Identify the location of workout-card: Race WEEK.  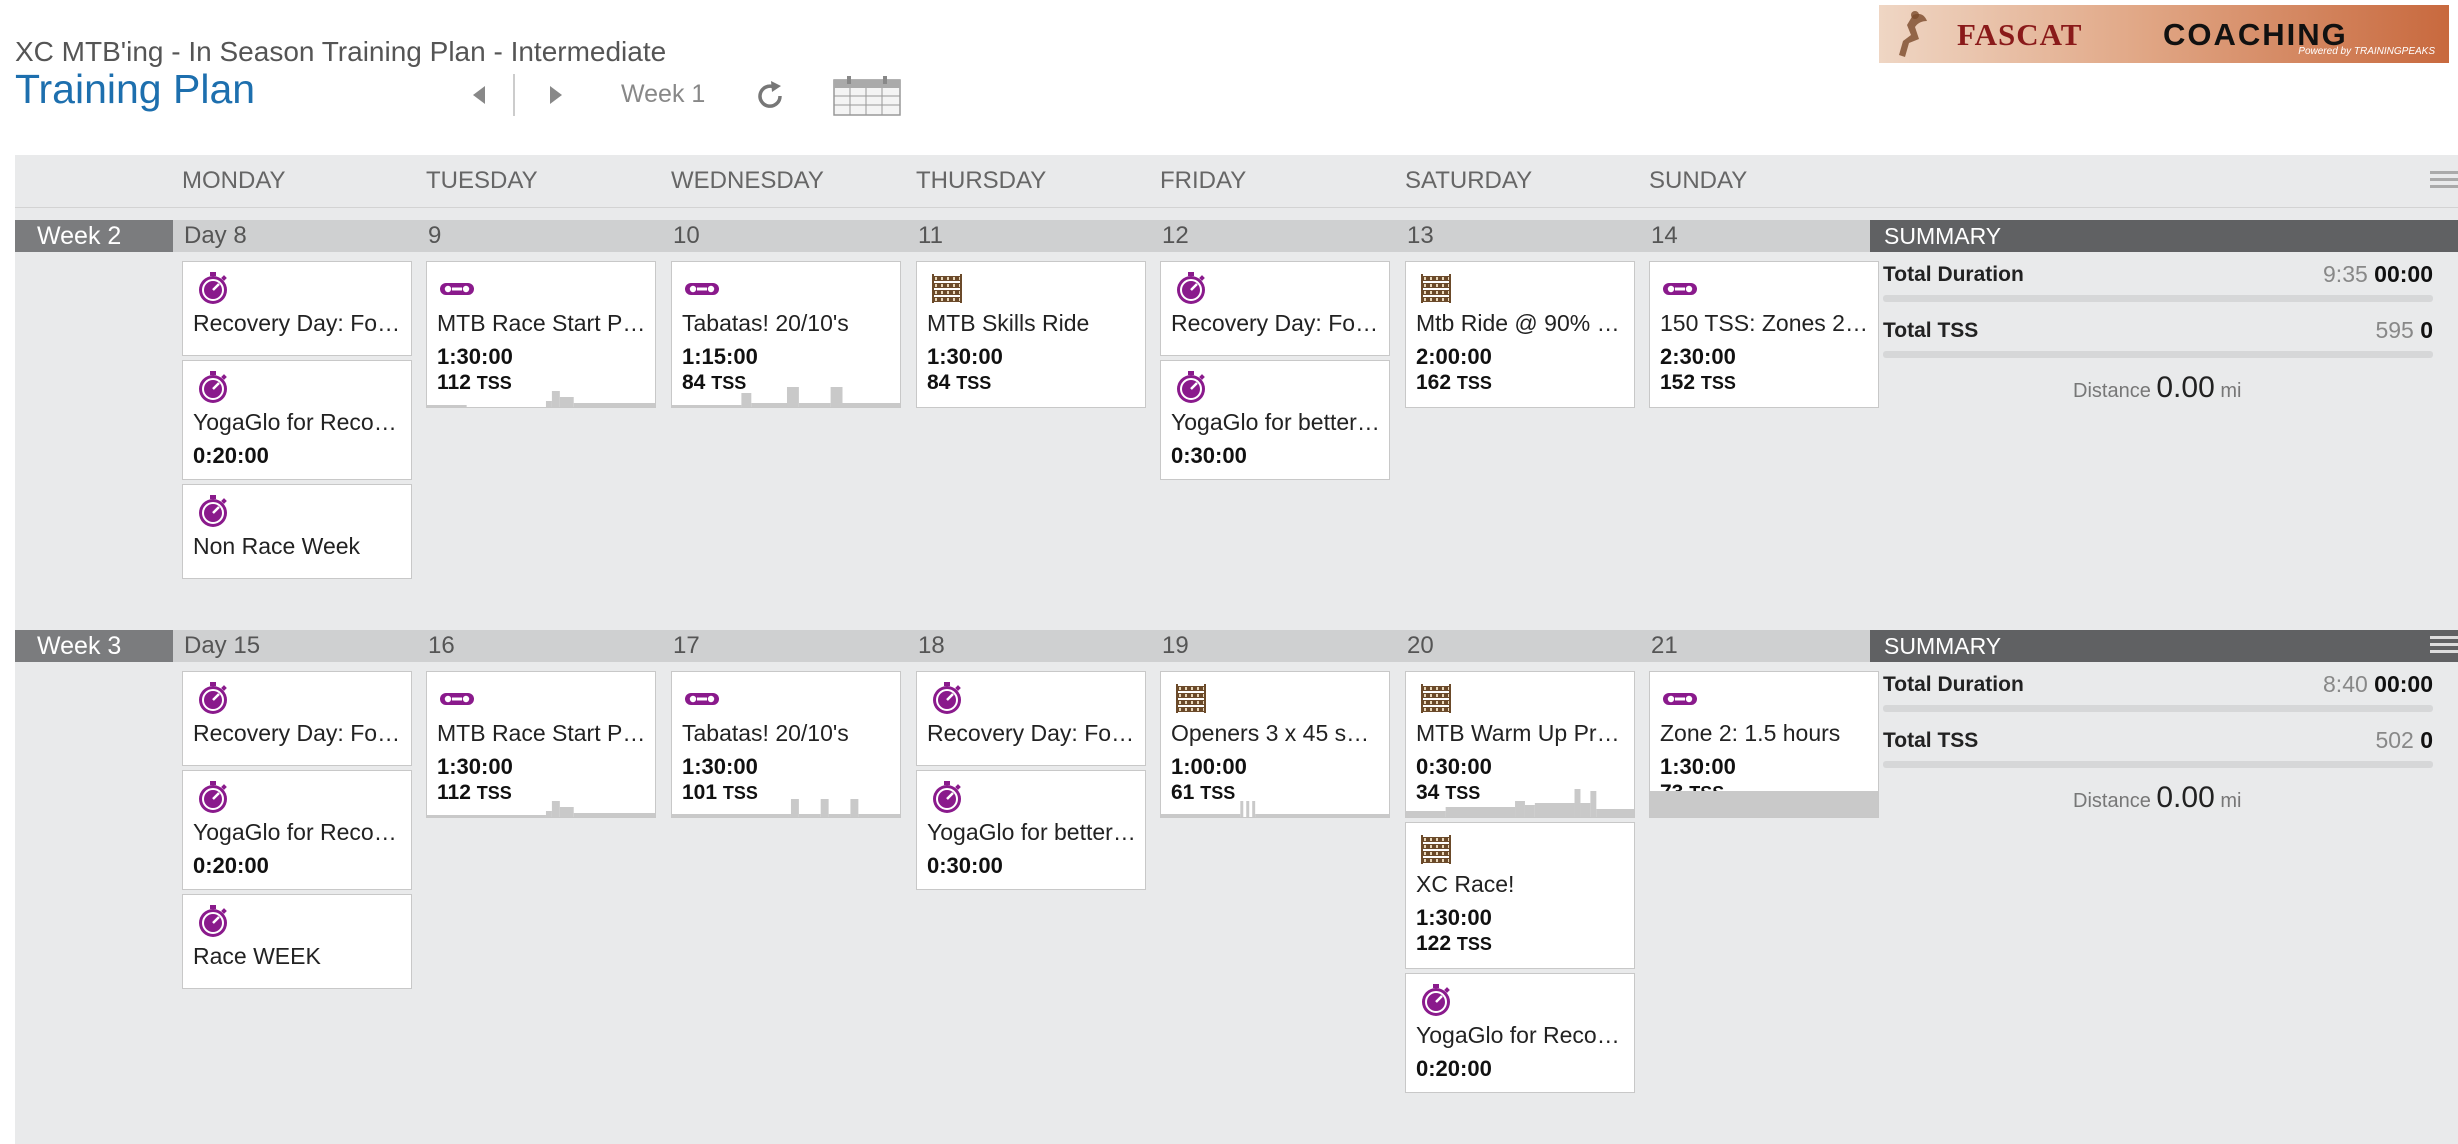
(297, 941).